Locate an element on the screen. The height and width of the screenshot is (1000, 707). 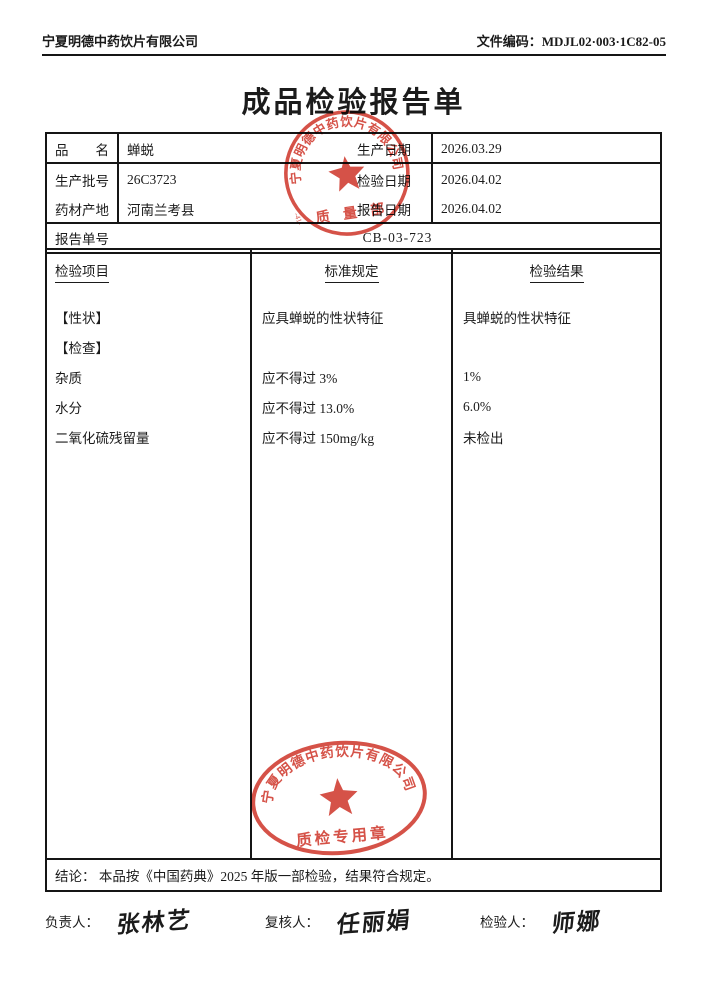
qc-seal-stamp: 宁夏明德中药饮片有限公司 质检专用章 is located at coordinates (339, 797).